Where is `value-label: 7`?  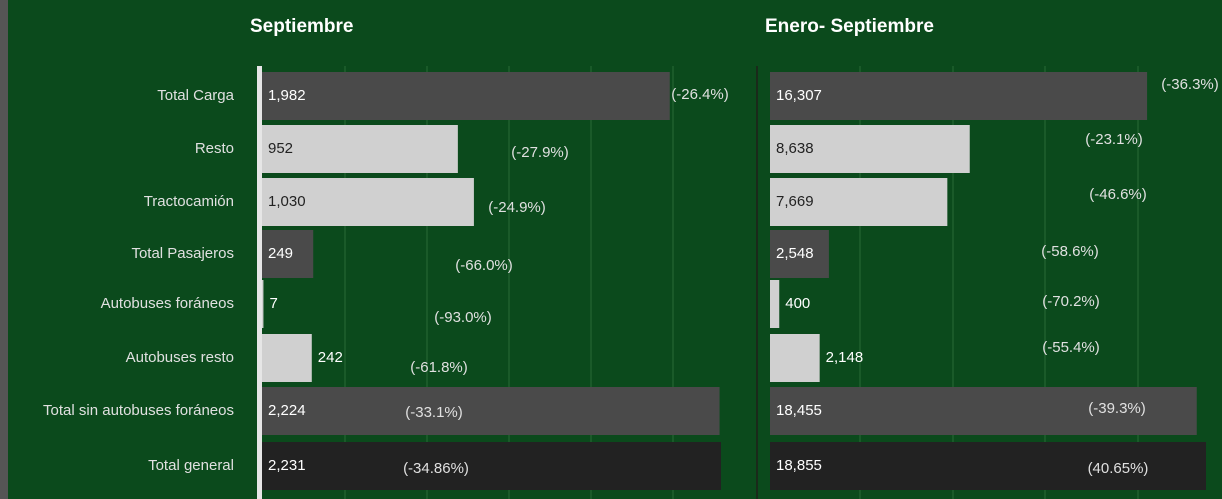 value-label: 7 is located at coordinates (273, 303).